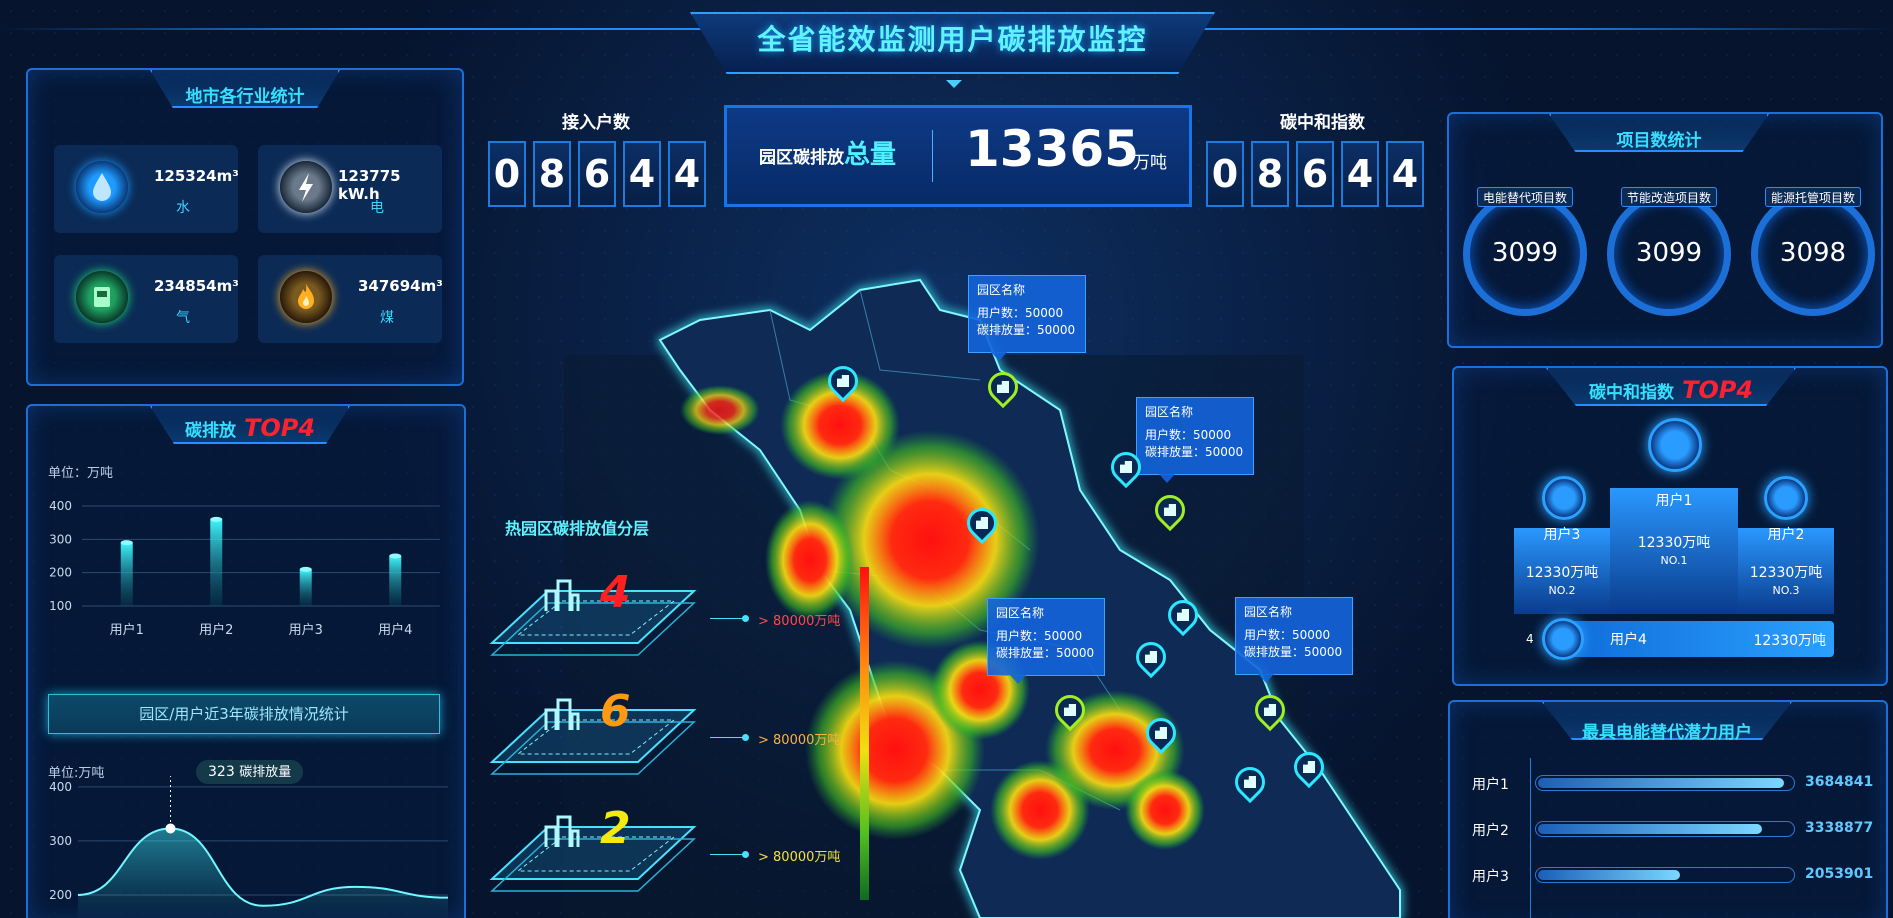 The height and width of the screenshot is (918, 1893). What do you see at coordinates (76, 773) in the screenshot?
I see `trend-unit-label: 单位:万吨` at bounding box center [76, 773].